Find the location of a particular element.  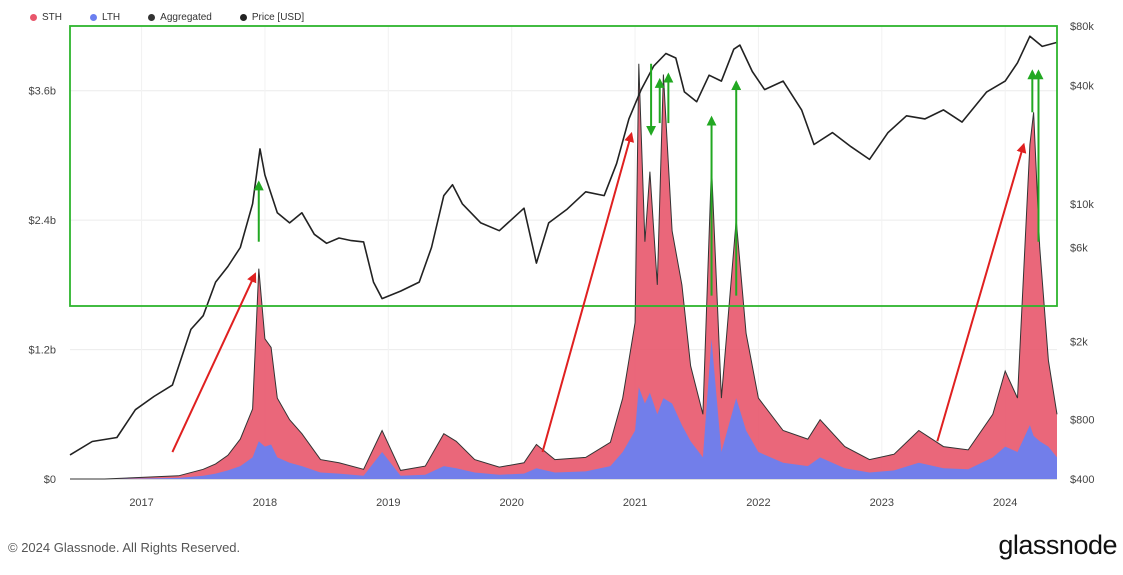

legend-label-sth: STH is located at coordinates (52, 17).